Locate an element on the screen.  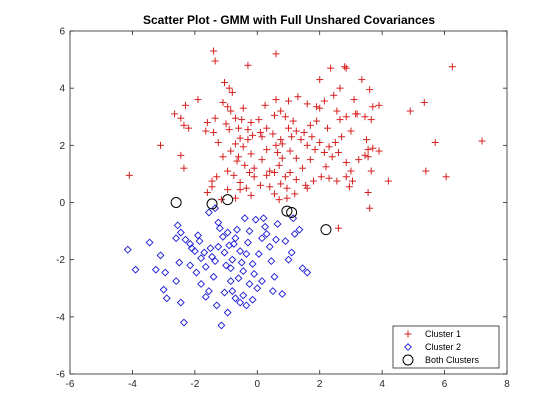
legend-marker is located at coordinates (408, 334).